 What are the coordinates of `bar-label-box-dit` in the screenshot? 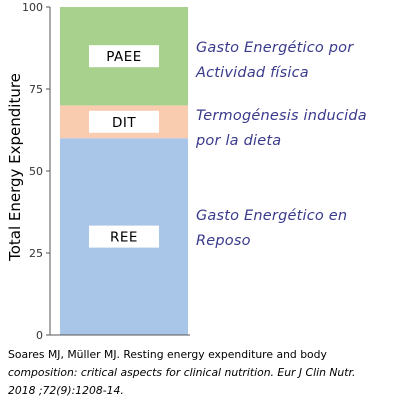 It's located at (124, 121).